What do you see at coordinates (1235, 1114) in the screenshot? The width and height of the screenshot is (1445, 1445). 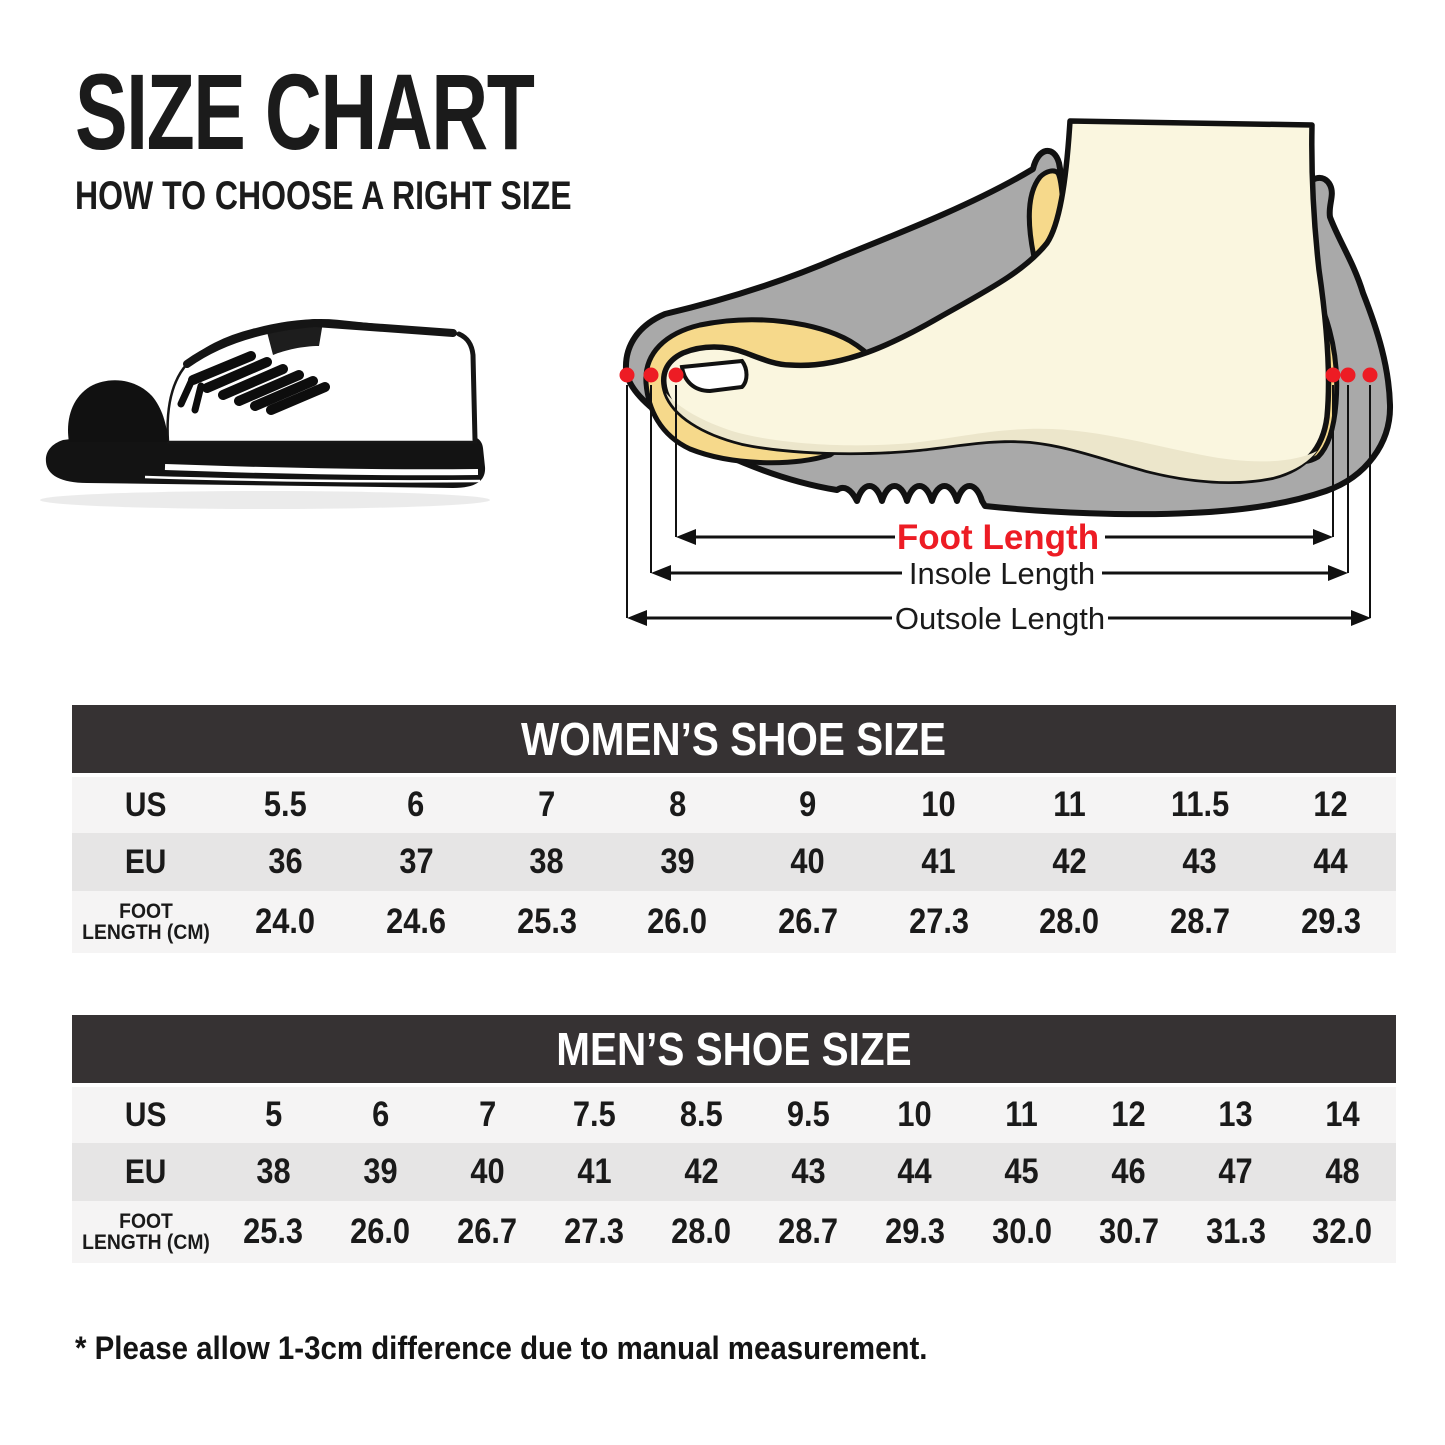 I see `size-cell: 13` at bounding box center [1235, 1114].